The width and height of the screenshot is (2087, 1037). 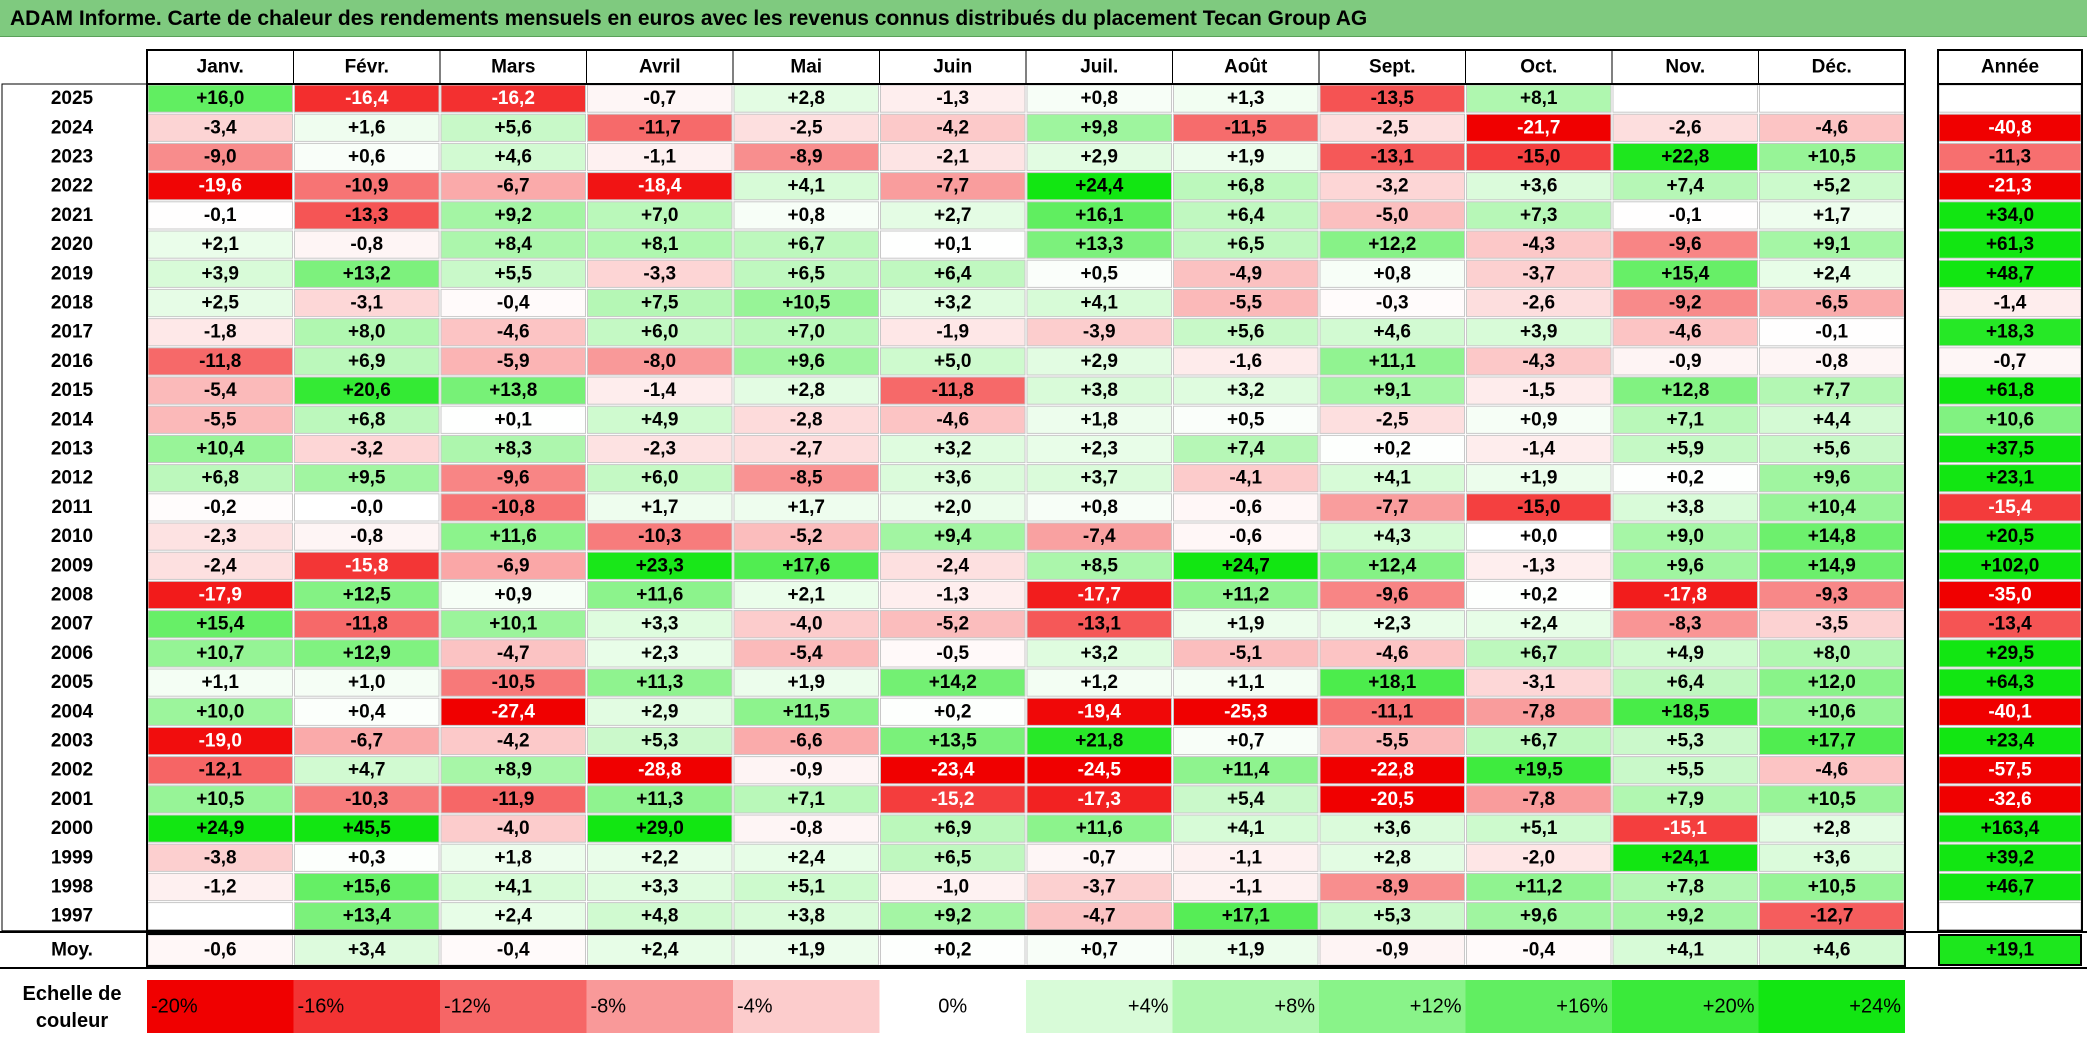 What do you see at coordinates (367, 419) in the screenshot?
I see `cell-value: +6,8` at bounding box center [367, 419].